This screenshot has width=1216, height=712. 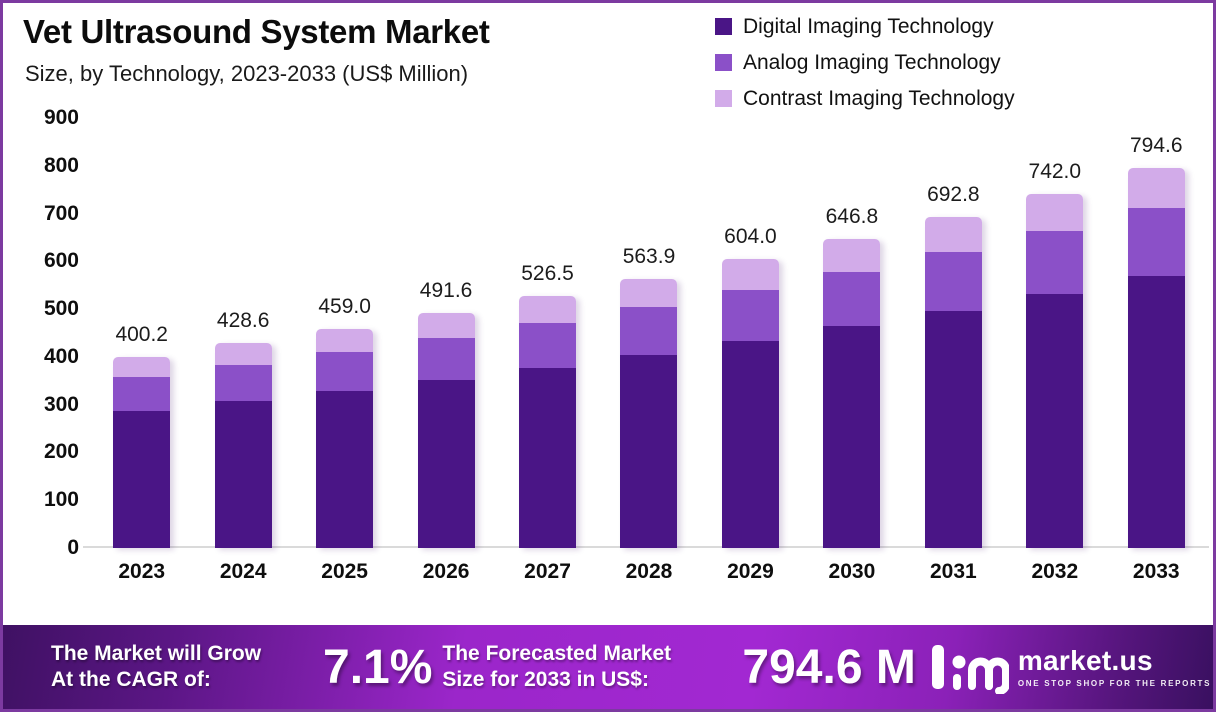 I want to click on legend-item-contrast: Contrast Imaging Technology, so click(x=865, y=98).